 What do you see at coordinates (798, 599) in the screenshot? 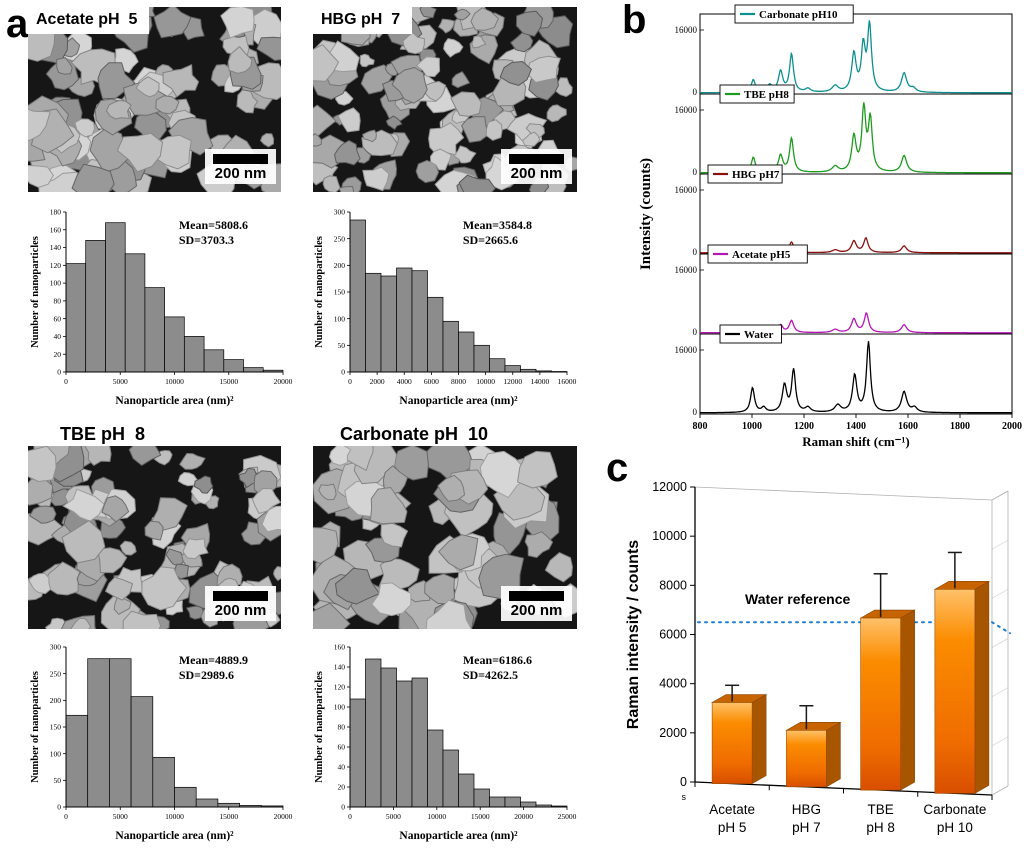
I see `svg-text: Water reference` at bounding box center [798, 599].